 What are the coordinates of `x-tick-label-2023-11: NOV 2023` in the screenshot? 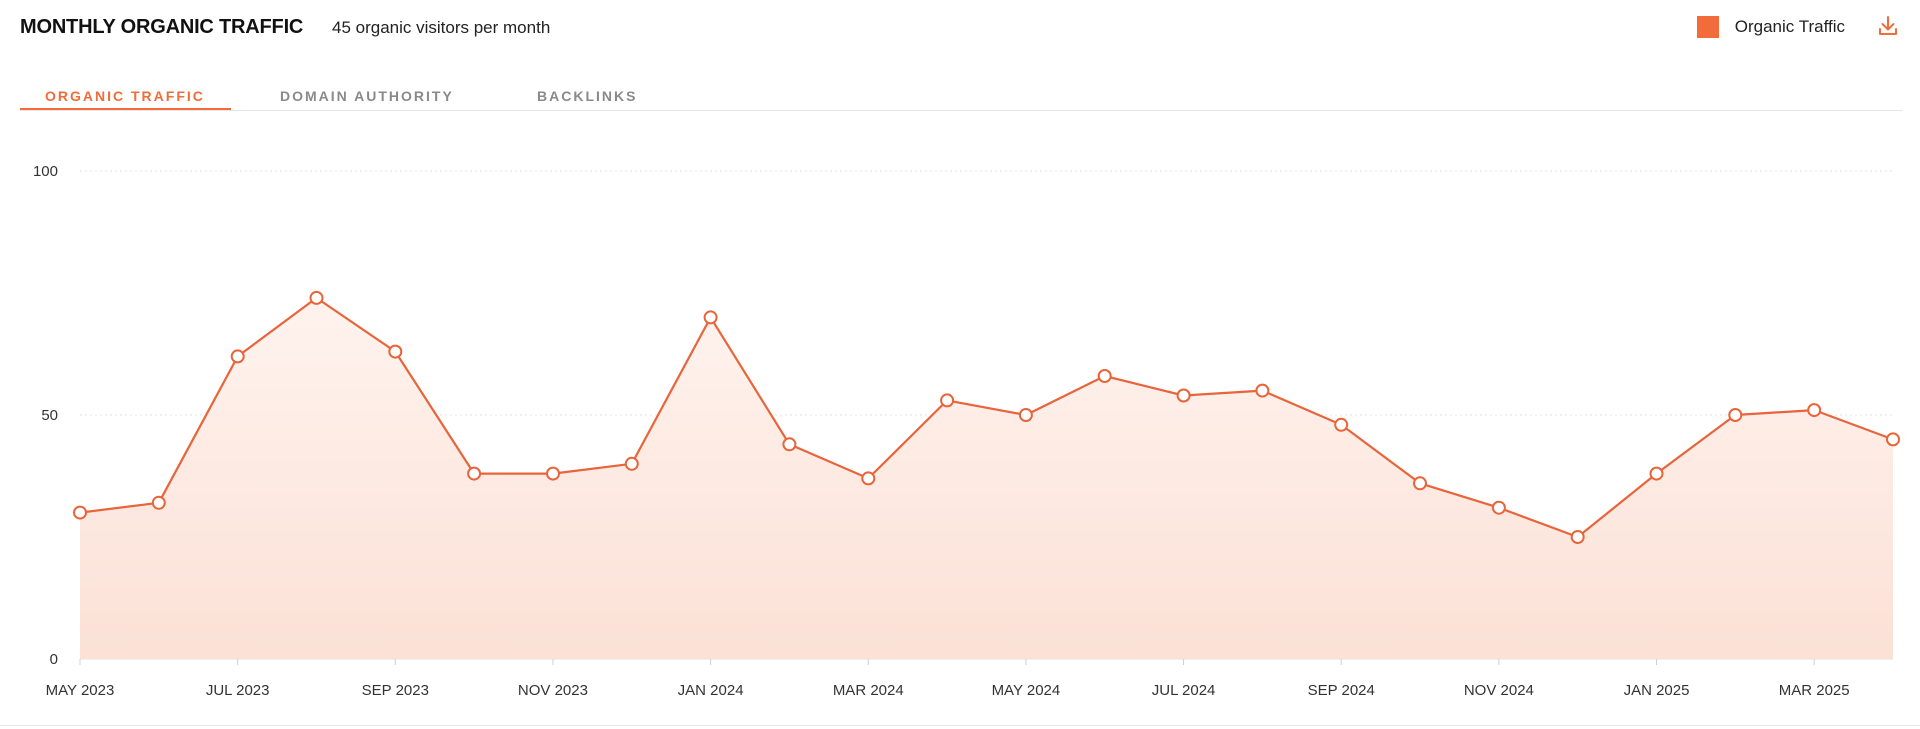 It's located at (553, 690).